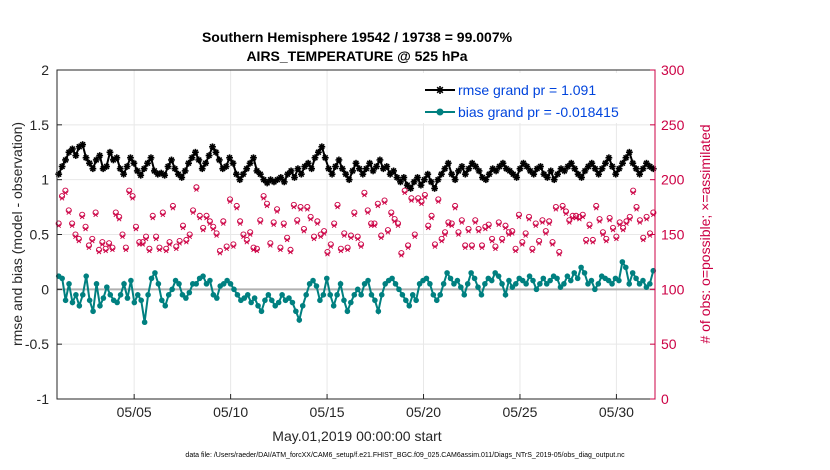 This screenshot has height=470, width=830. What do you see at coordinates (440, 90) in the screenshot?
I see `legend-rmse-star` at bounding box center [440, 90].